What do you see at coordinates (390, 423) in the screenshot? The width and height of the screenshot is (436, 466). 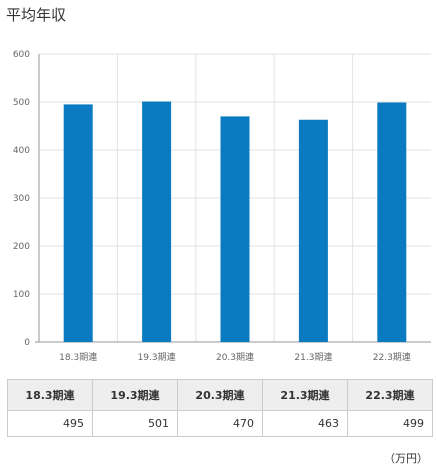 I see `table-cell: 499` at bounding box center [390, 423].